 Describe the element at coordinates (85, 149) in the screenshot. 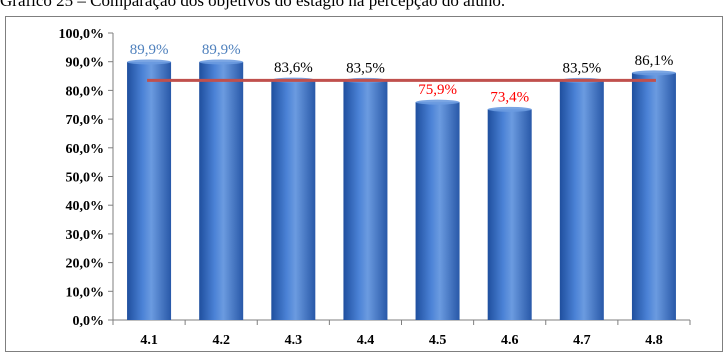

I see `y-tick-label: 60,0%` at that location.